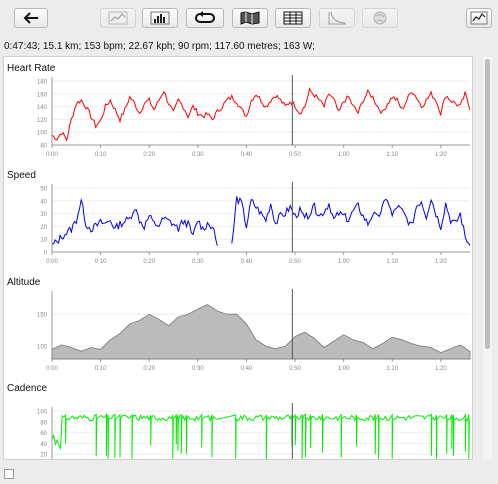 Image resolution: width=498 pixels, height=484 pixels. Describe the element at coordinates (261, 332) in the screenshot. I see `altitude-area` at that location.